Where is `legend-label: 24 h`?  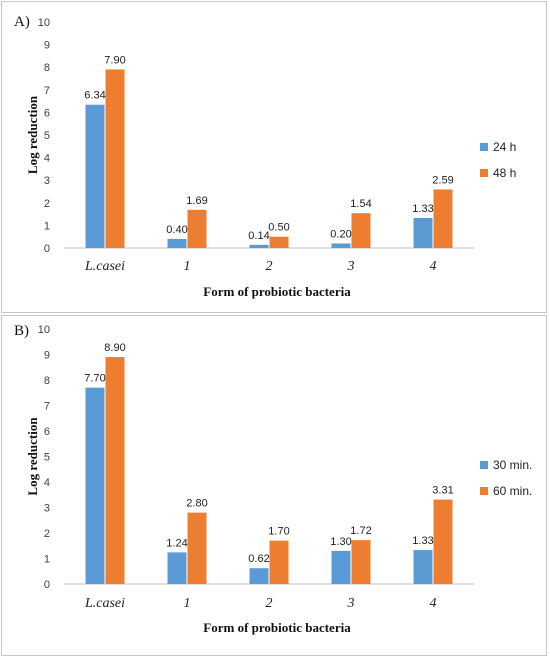
legend-label: 24 h is located at coordinates (504, 147).